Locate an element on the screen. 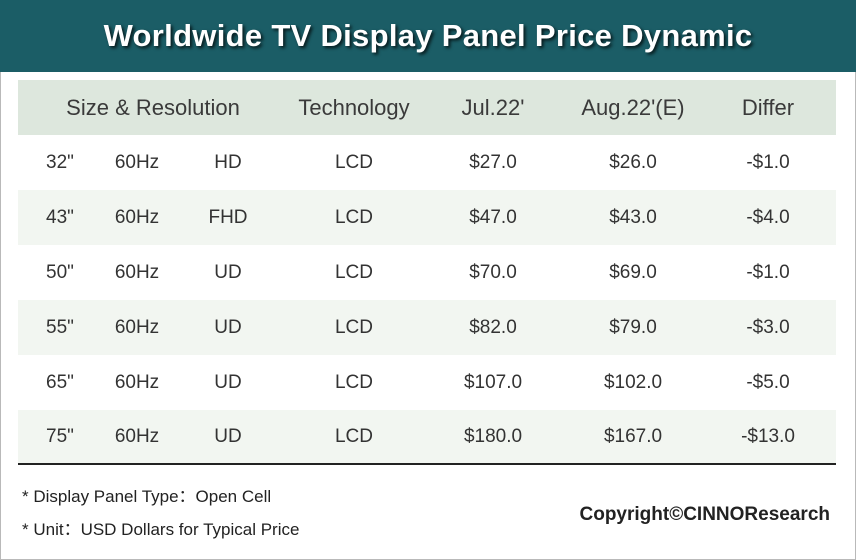  table-row: 50" 60Hz UD LCD $70.0 $69.0 -$1.0 is located at coordinates (427, 272).